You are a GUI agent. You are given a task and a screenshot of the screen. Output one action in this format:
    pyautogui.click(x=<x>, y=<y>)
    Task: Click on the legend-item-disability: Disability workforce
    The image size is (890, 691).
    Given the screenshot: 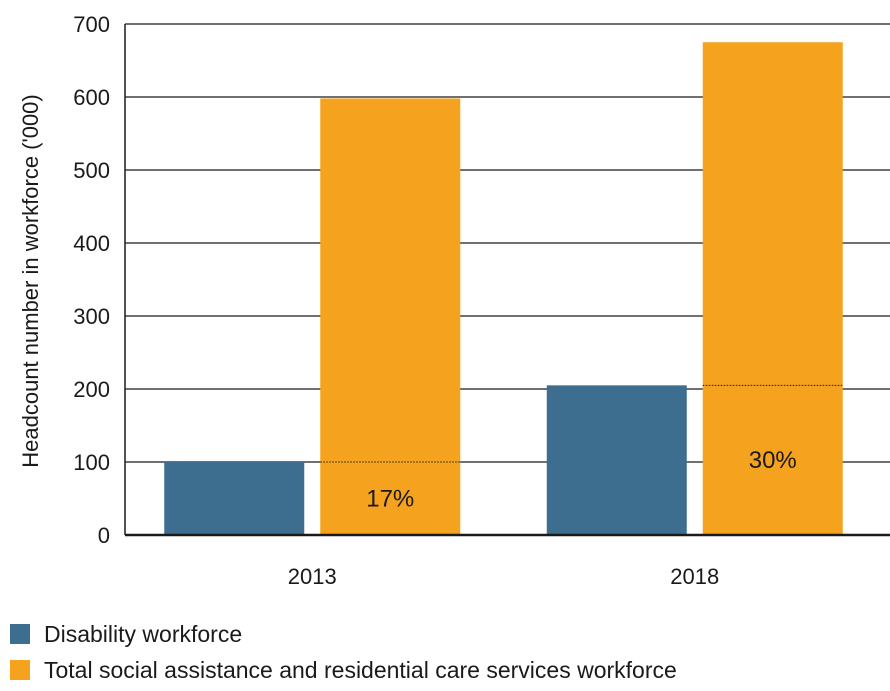 What is the action you would take?
    pyautogui.click(x=343, y=634)
    